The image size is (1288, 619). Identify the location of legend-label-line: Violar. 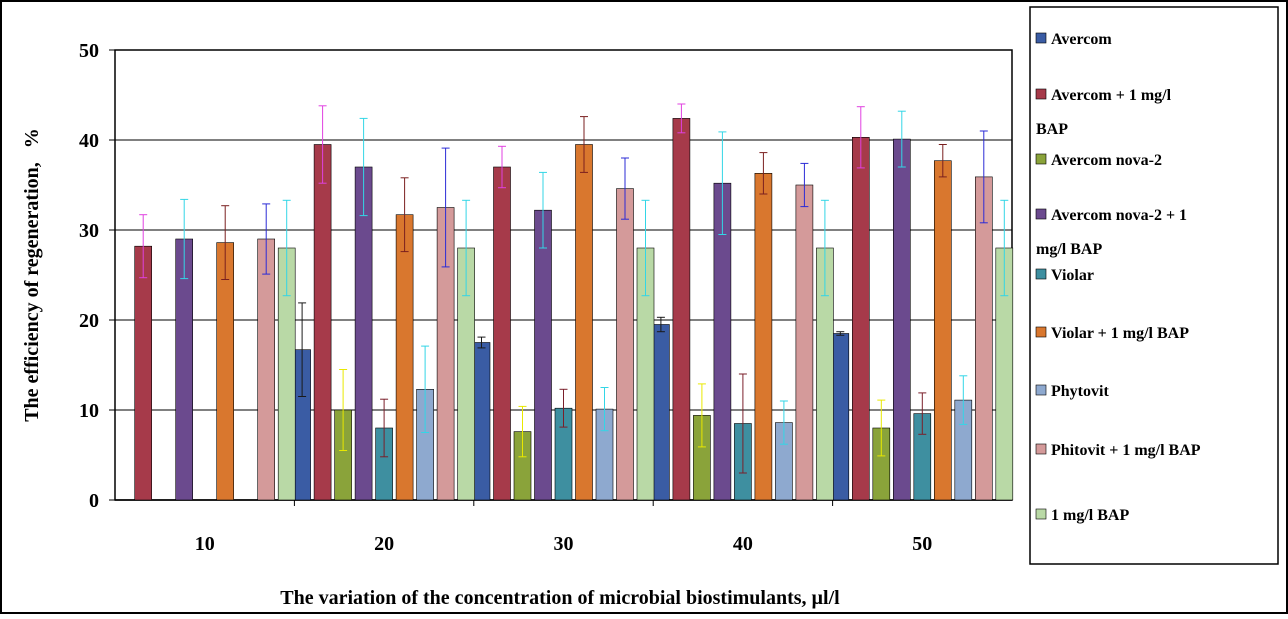
(1072, 275).